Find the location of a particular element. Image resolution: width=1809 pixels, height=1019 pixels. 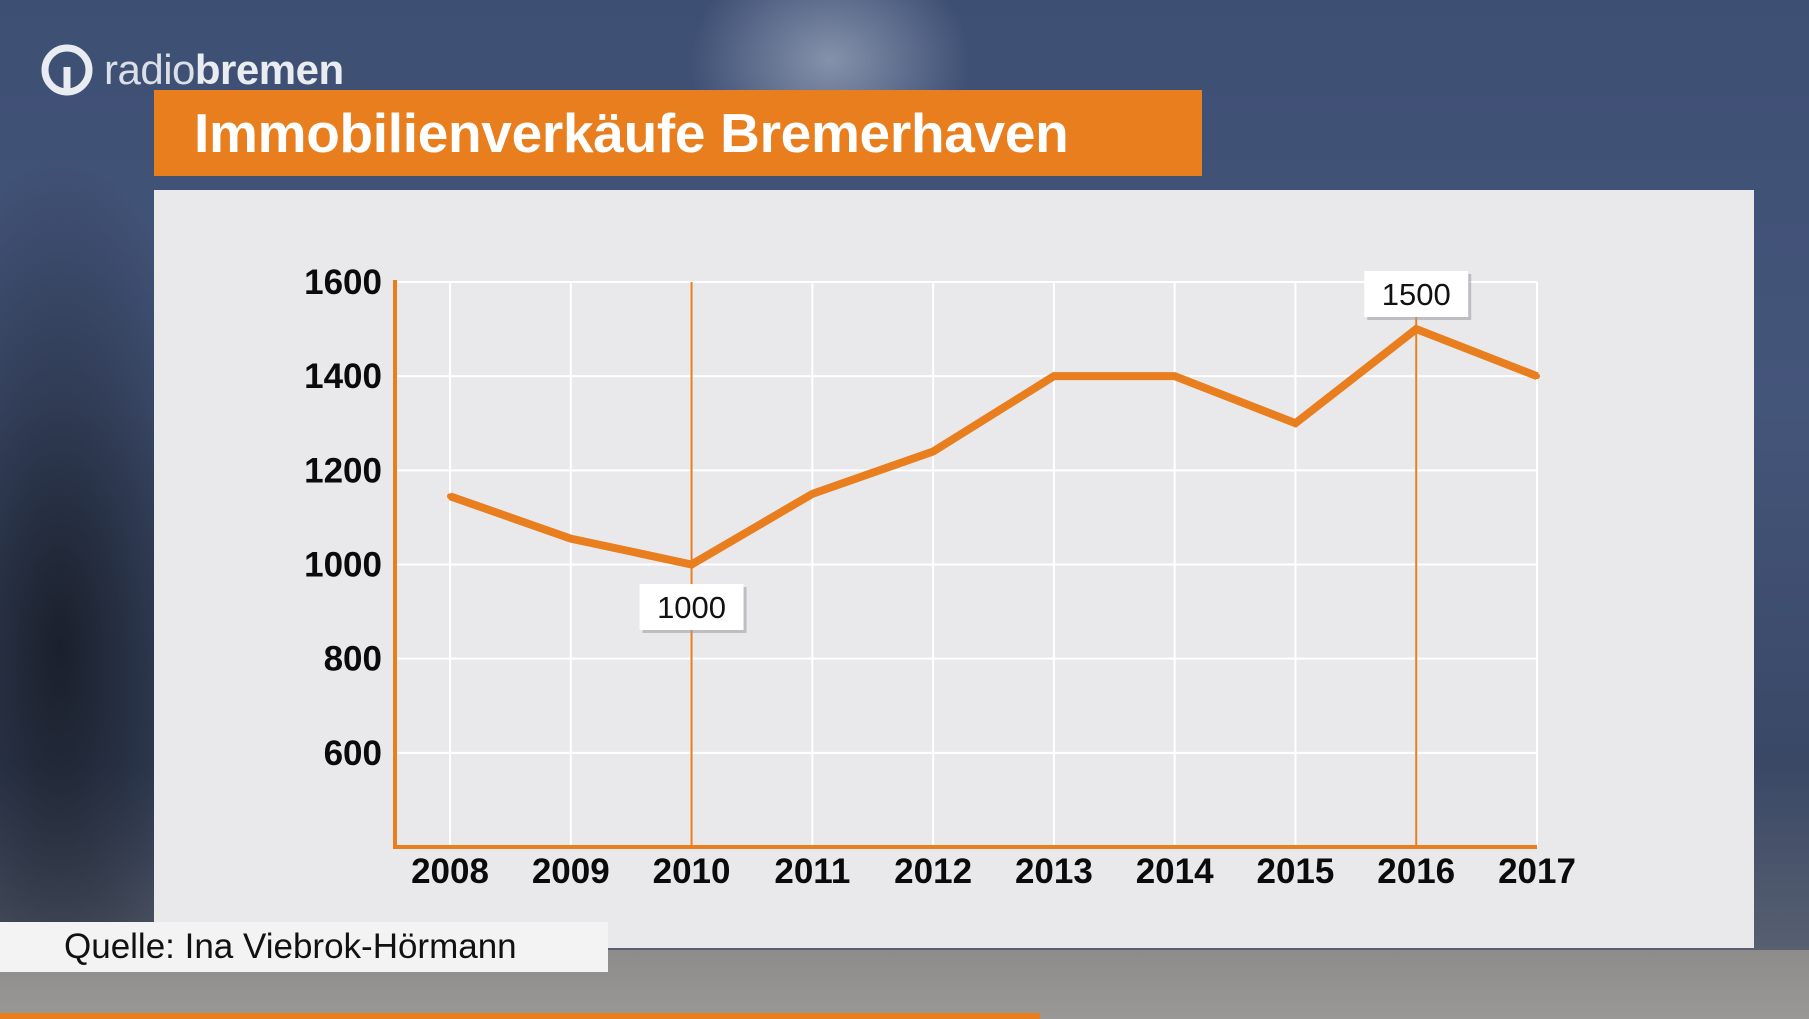

y-tick-label: 800 is located at coordinates (353, 659).